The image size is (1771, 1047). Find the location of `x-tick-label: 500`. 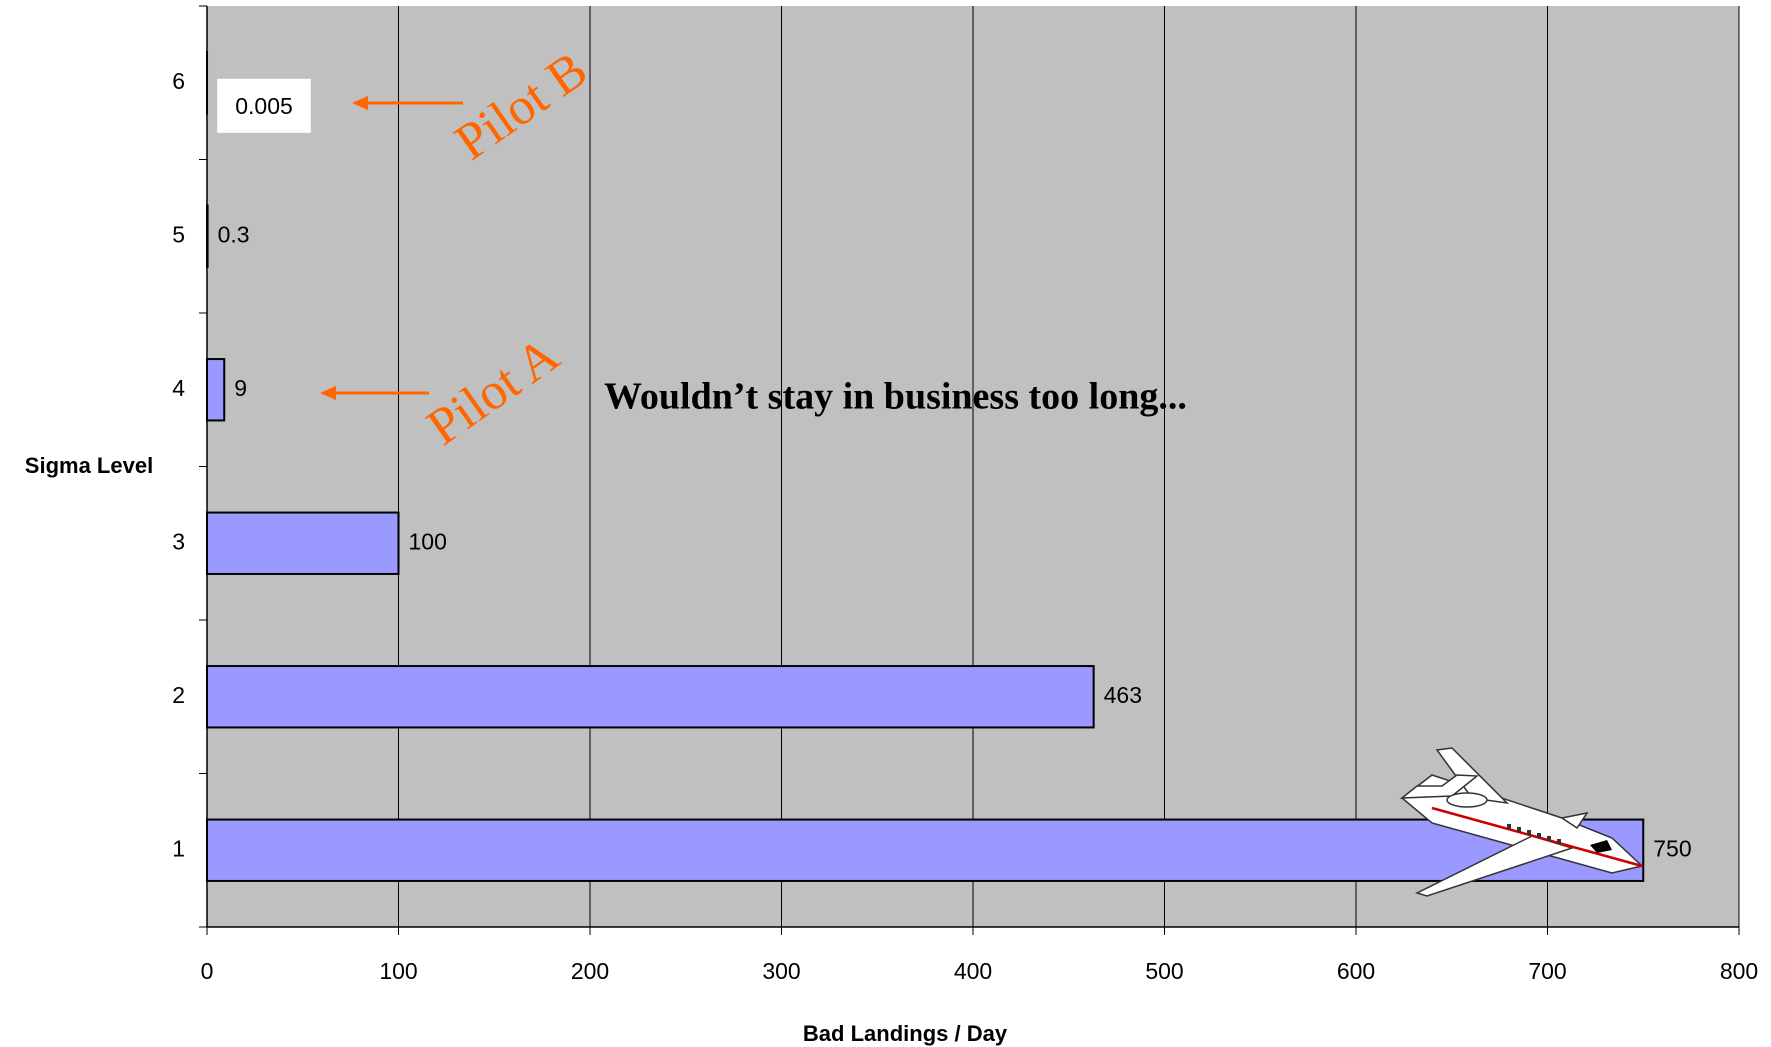

x-tick-label: 500 is located at coordinates (1164, 971).